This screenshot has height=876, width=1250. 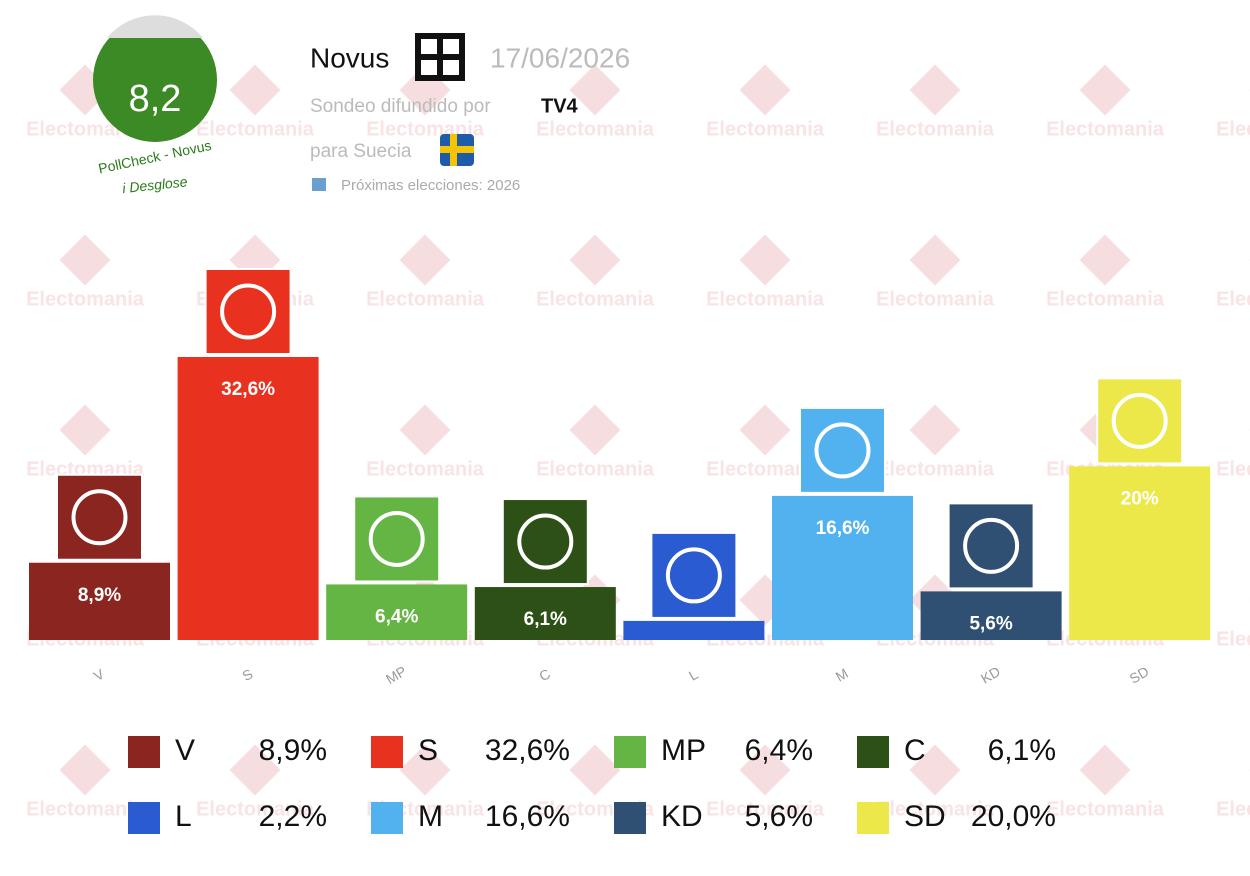 What do you see at coordinates (545, 619) in the screenshot?
I see `value-label: 6,1%` at bounding box center [545, 619].